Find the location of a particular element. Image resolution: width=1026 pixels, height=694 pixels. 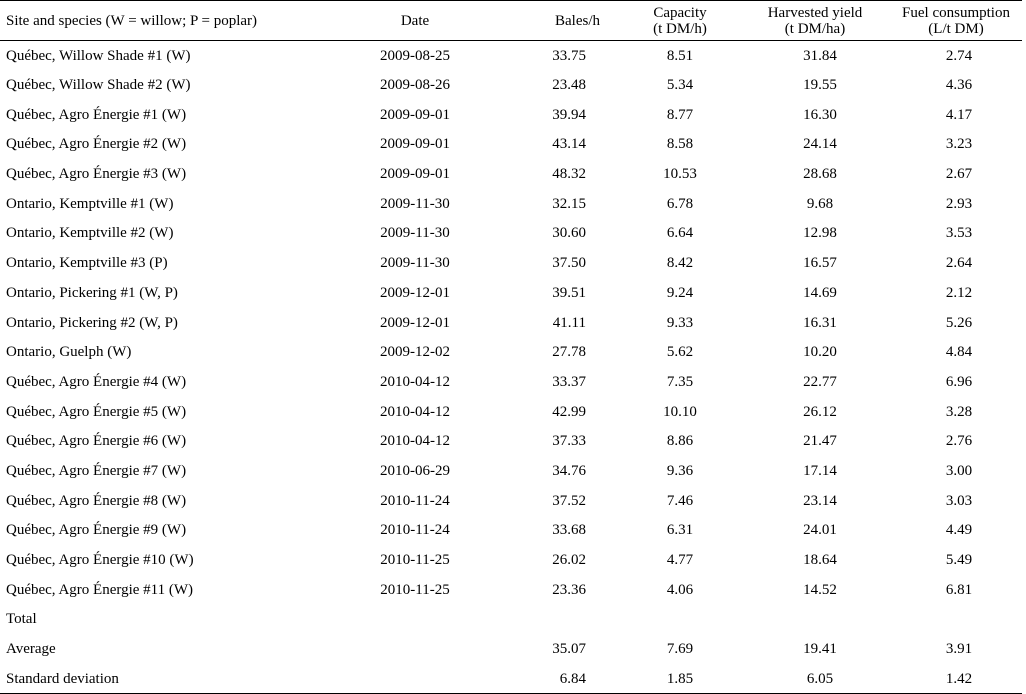

cell-site: Ontario, Kemptville #3 (P) is located at coordinates (87, 263).